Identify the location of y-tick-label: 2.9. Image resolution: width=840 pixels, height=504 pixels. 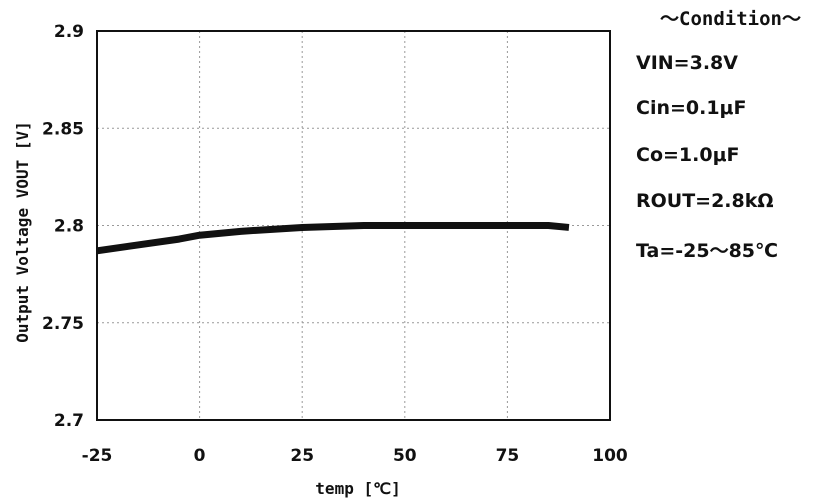
(69, 32).